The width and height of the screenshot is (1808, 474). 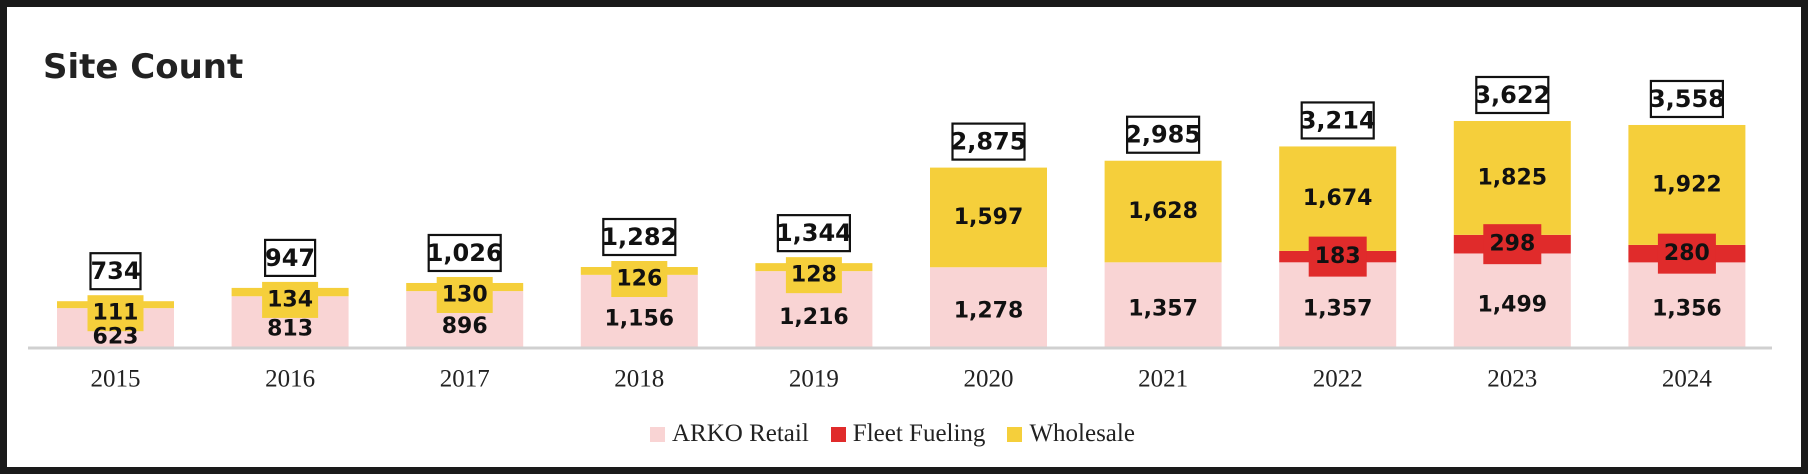 I want to click on x-tick-label-2018: 2018, so click(x=639, y=379).